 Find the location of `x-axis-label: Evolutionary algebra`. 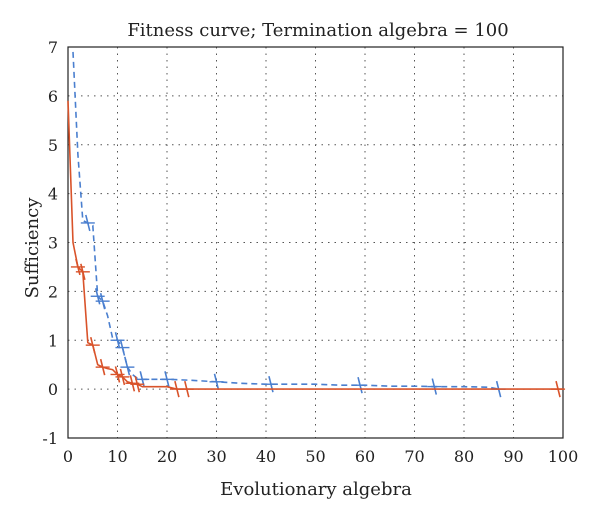

x-axis-label: Evolutionary algebra is located at coordinates (316, 489).